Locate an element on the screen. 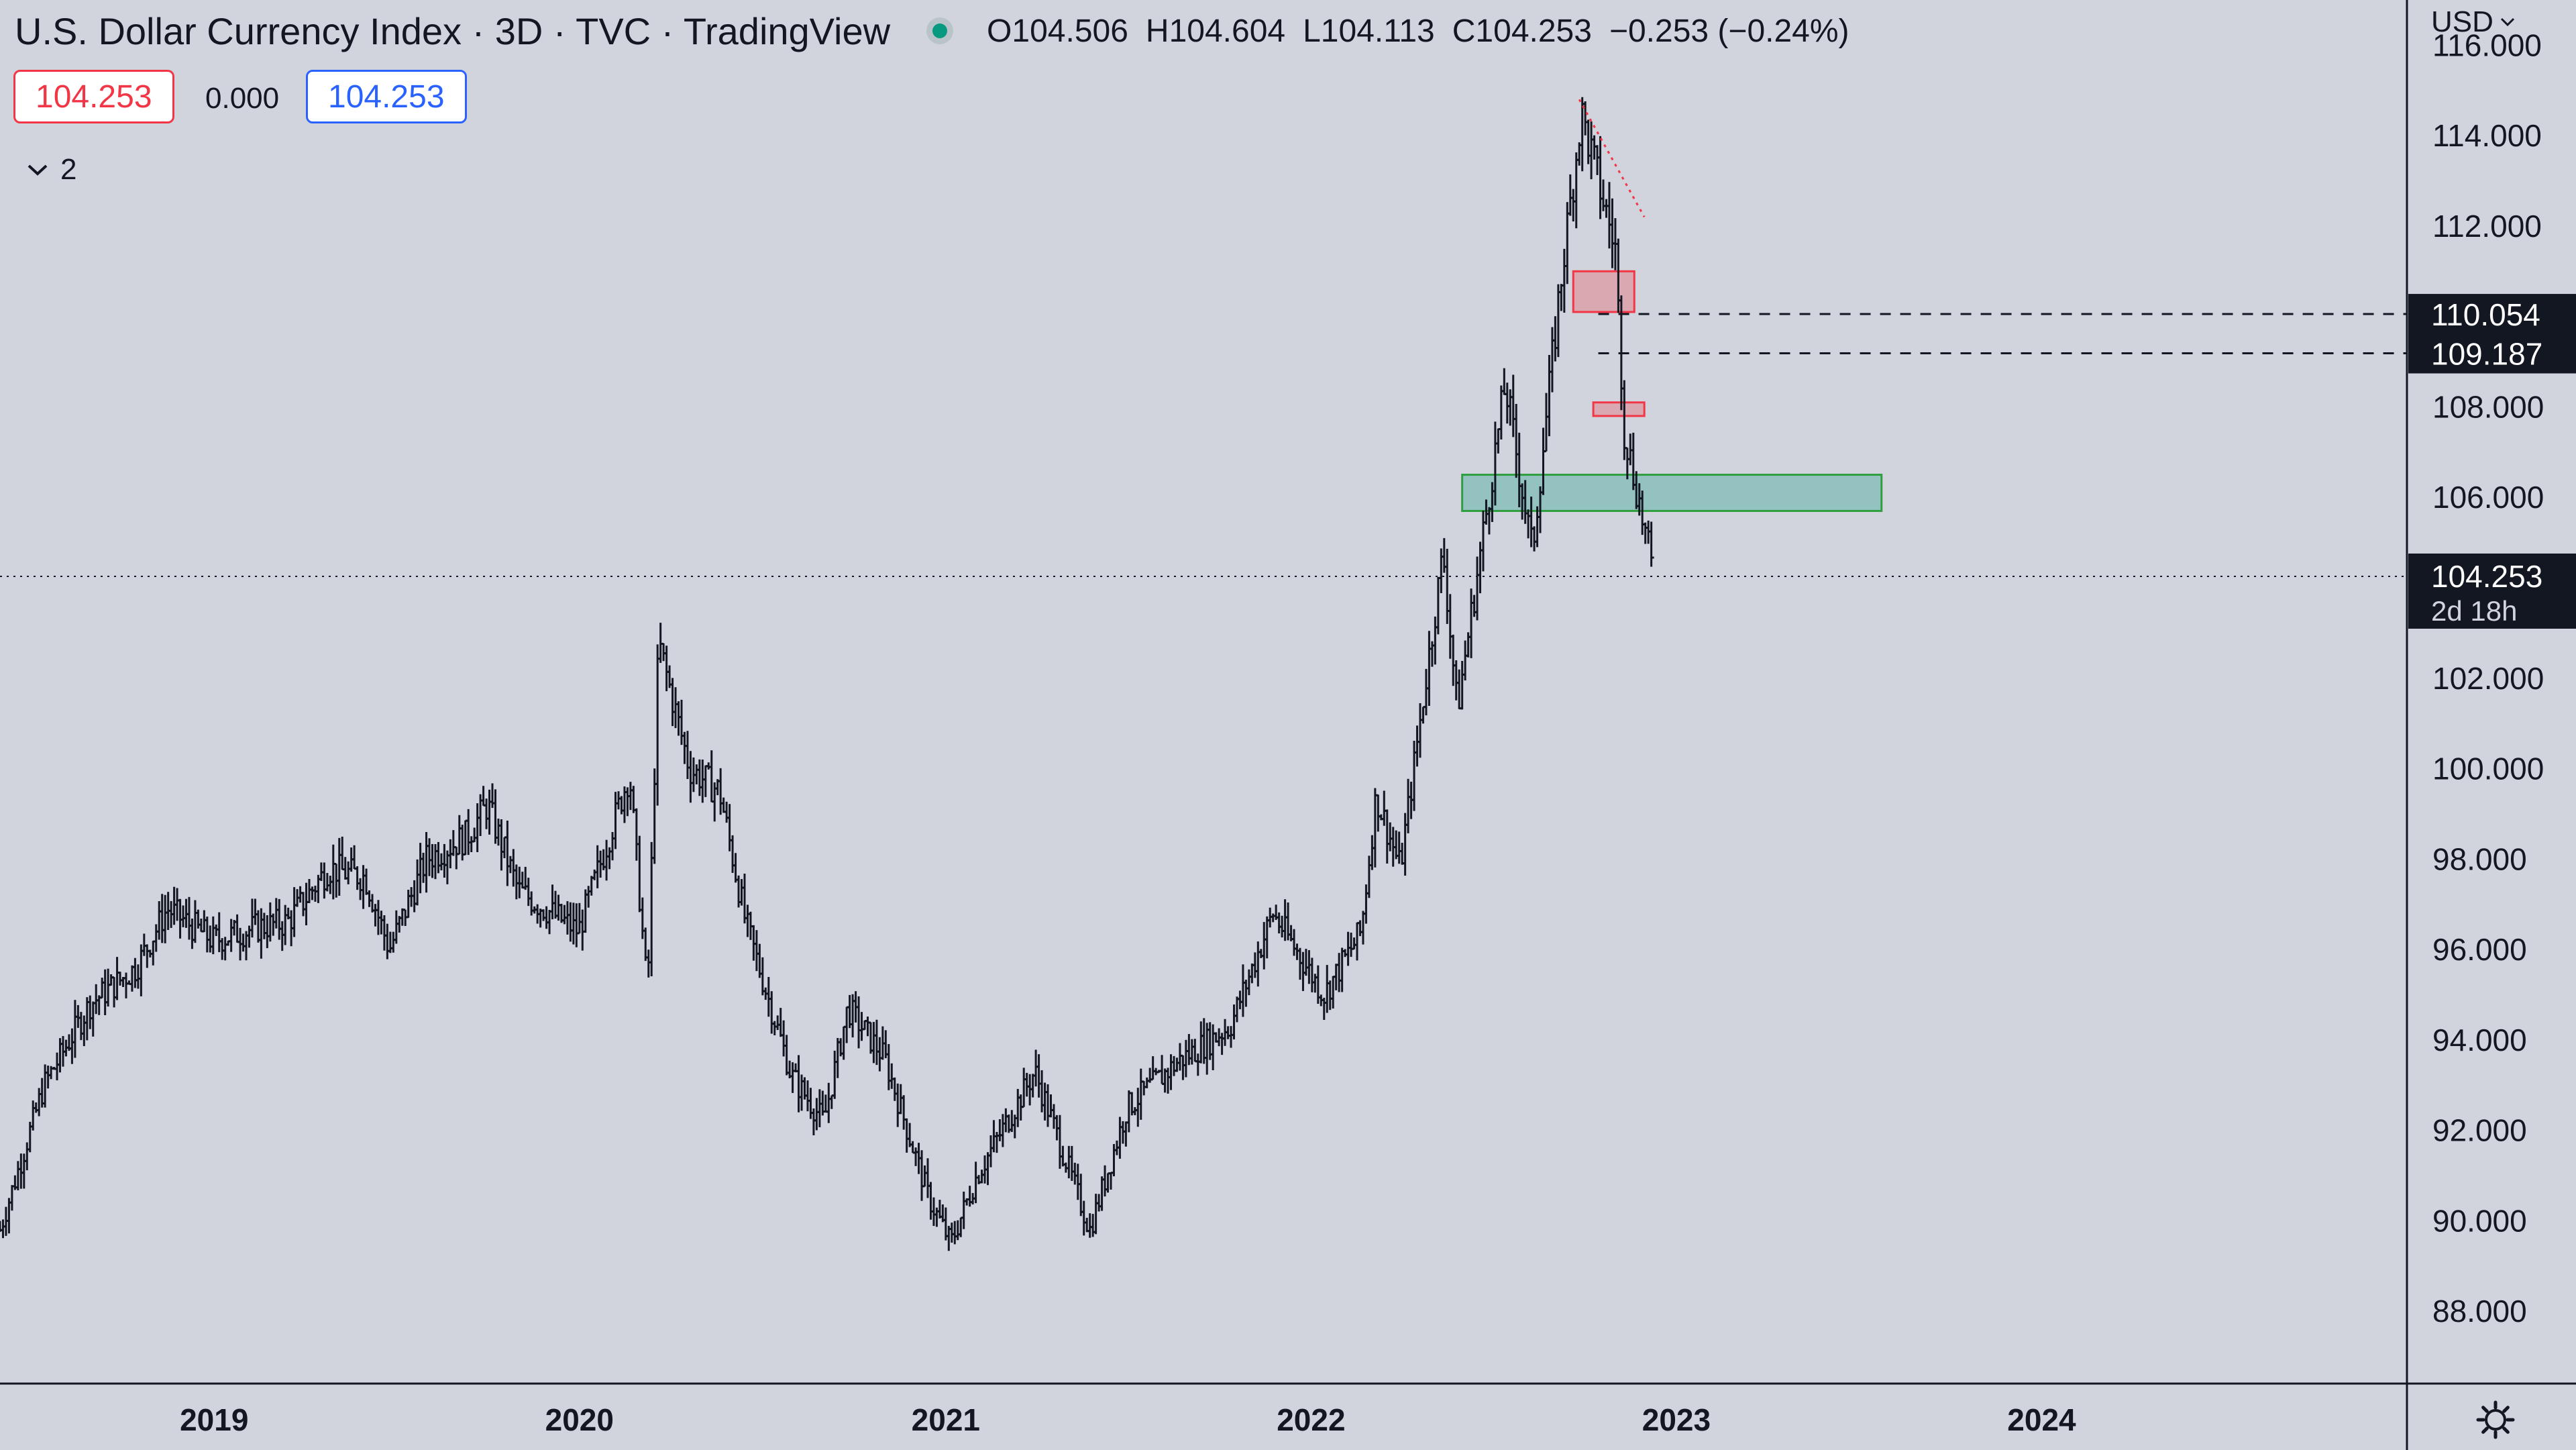 The width and height of the screenshot is (2576, 1450). red-zone-upper is located at coordinates (1603, 291).